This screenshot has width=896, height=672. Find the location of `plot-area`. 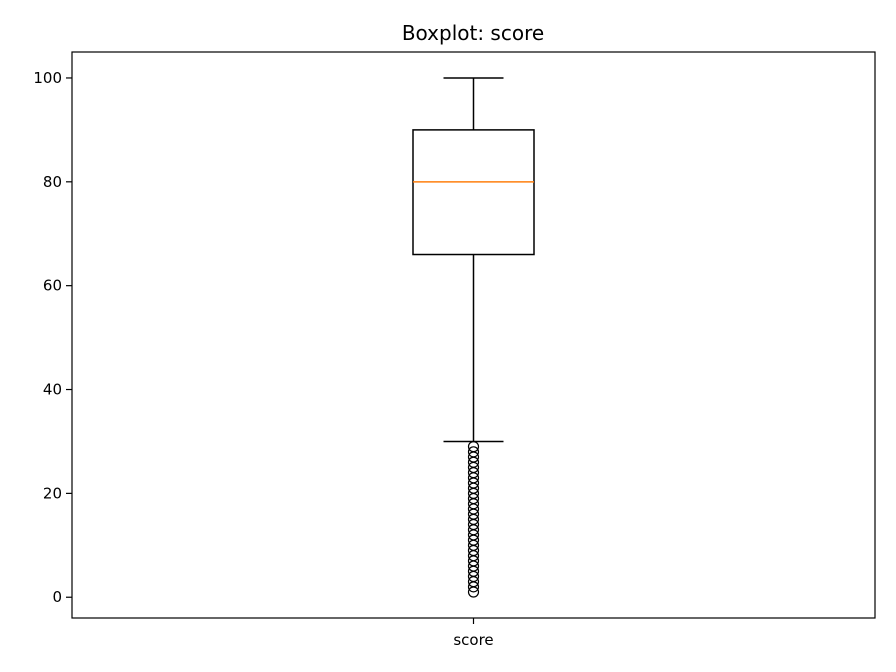

plot-area is located at coordinates (473, 337).